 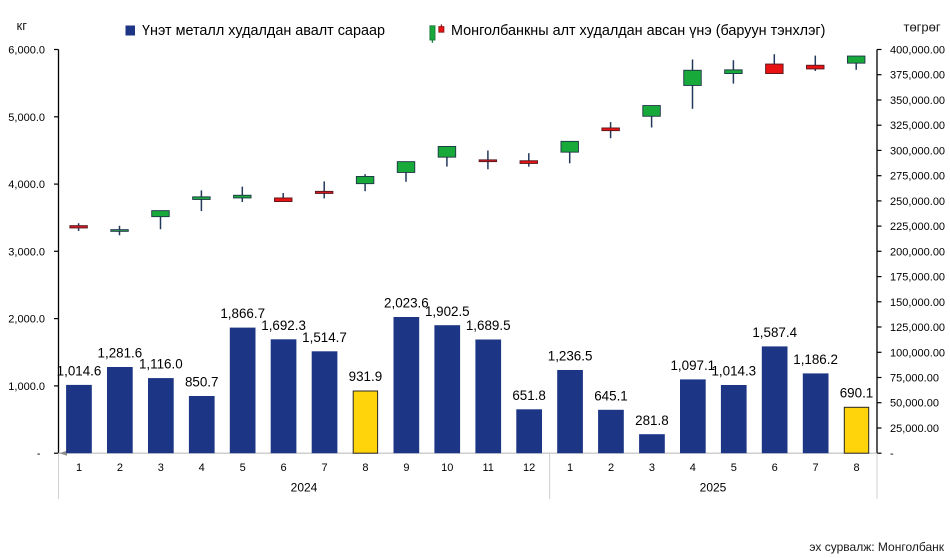 What do you see at coordinates (161, 364) in the screenshot?
I see `svg-text: 1,116.0` at bounding box center [161, 364].